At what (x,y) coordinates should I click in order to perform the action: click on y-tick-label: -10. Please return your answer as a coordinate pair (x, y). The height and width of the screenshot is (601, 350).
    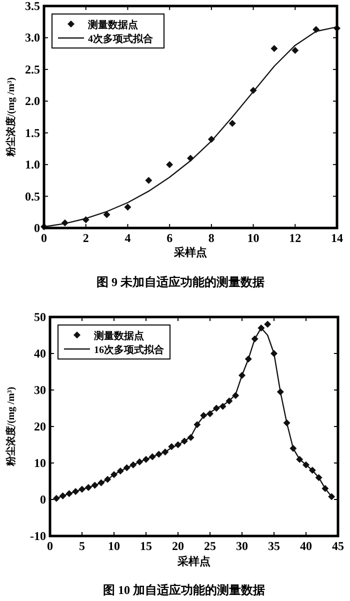
    Looking at the image, I should click on (38, 536).